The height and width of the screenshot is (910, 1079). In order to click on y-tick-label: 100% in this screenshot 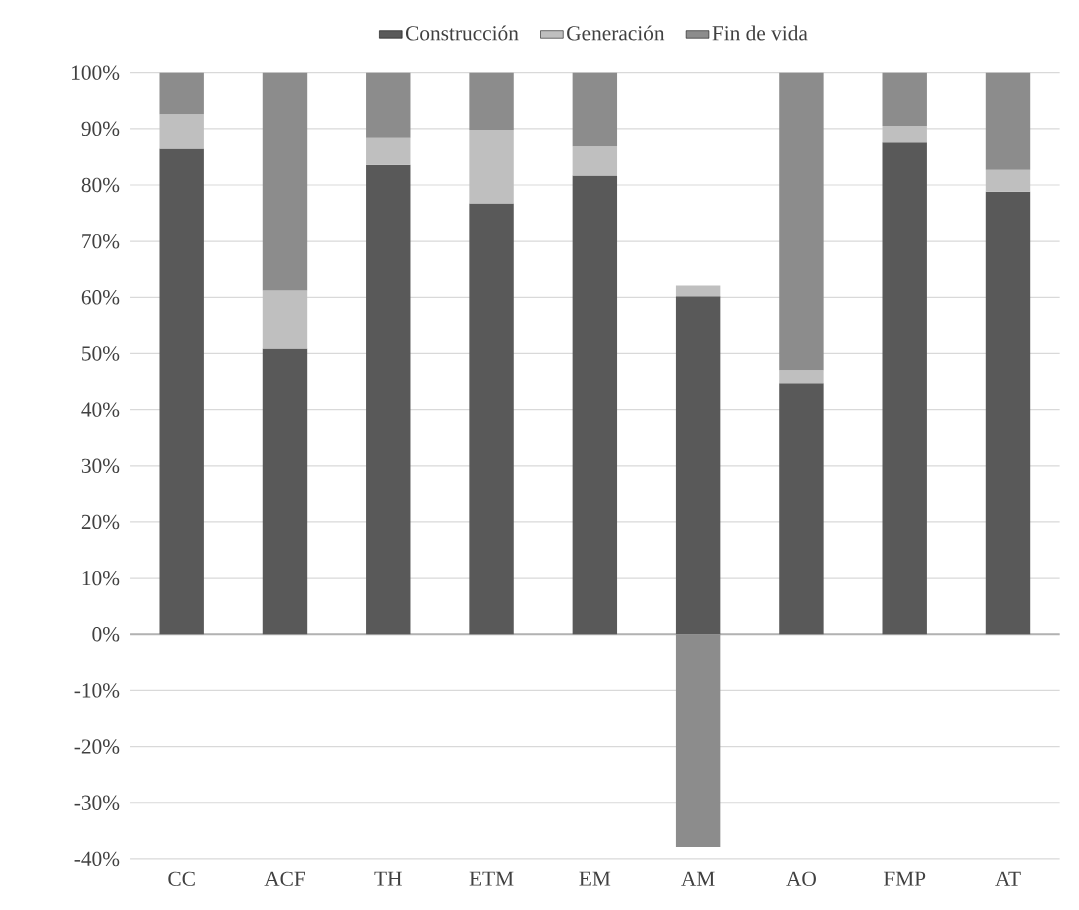, I will do `click(96, 73)`.